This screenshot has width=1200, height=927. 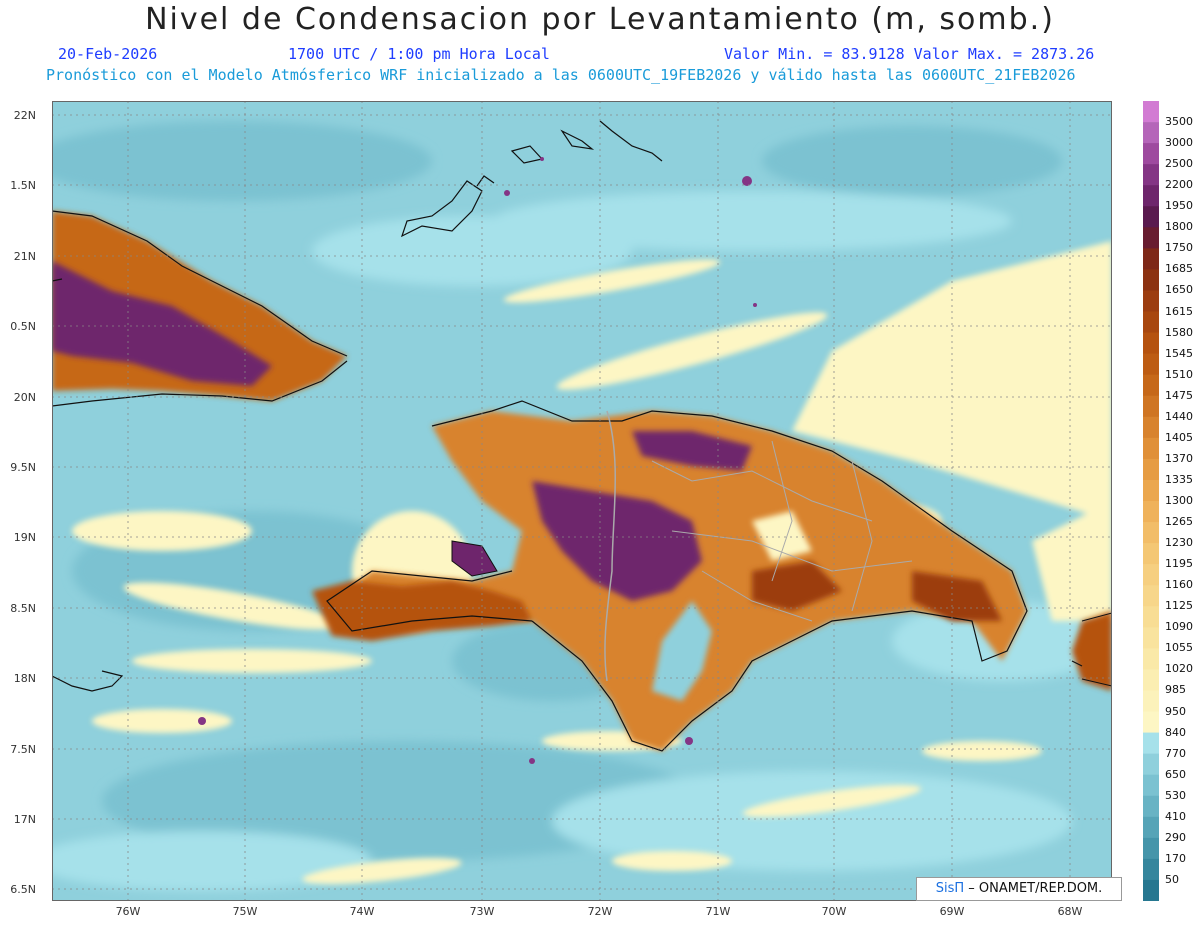 I want to click on legend-label: 650, so click(x=1175, y=774).